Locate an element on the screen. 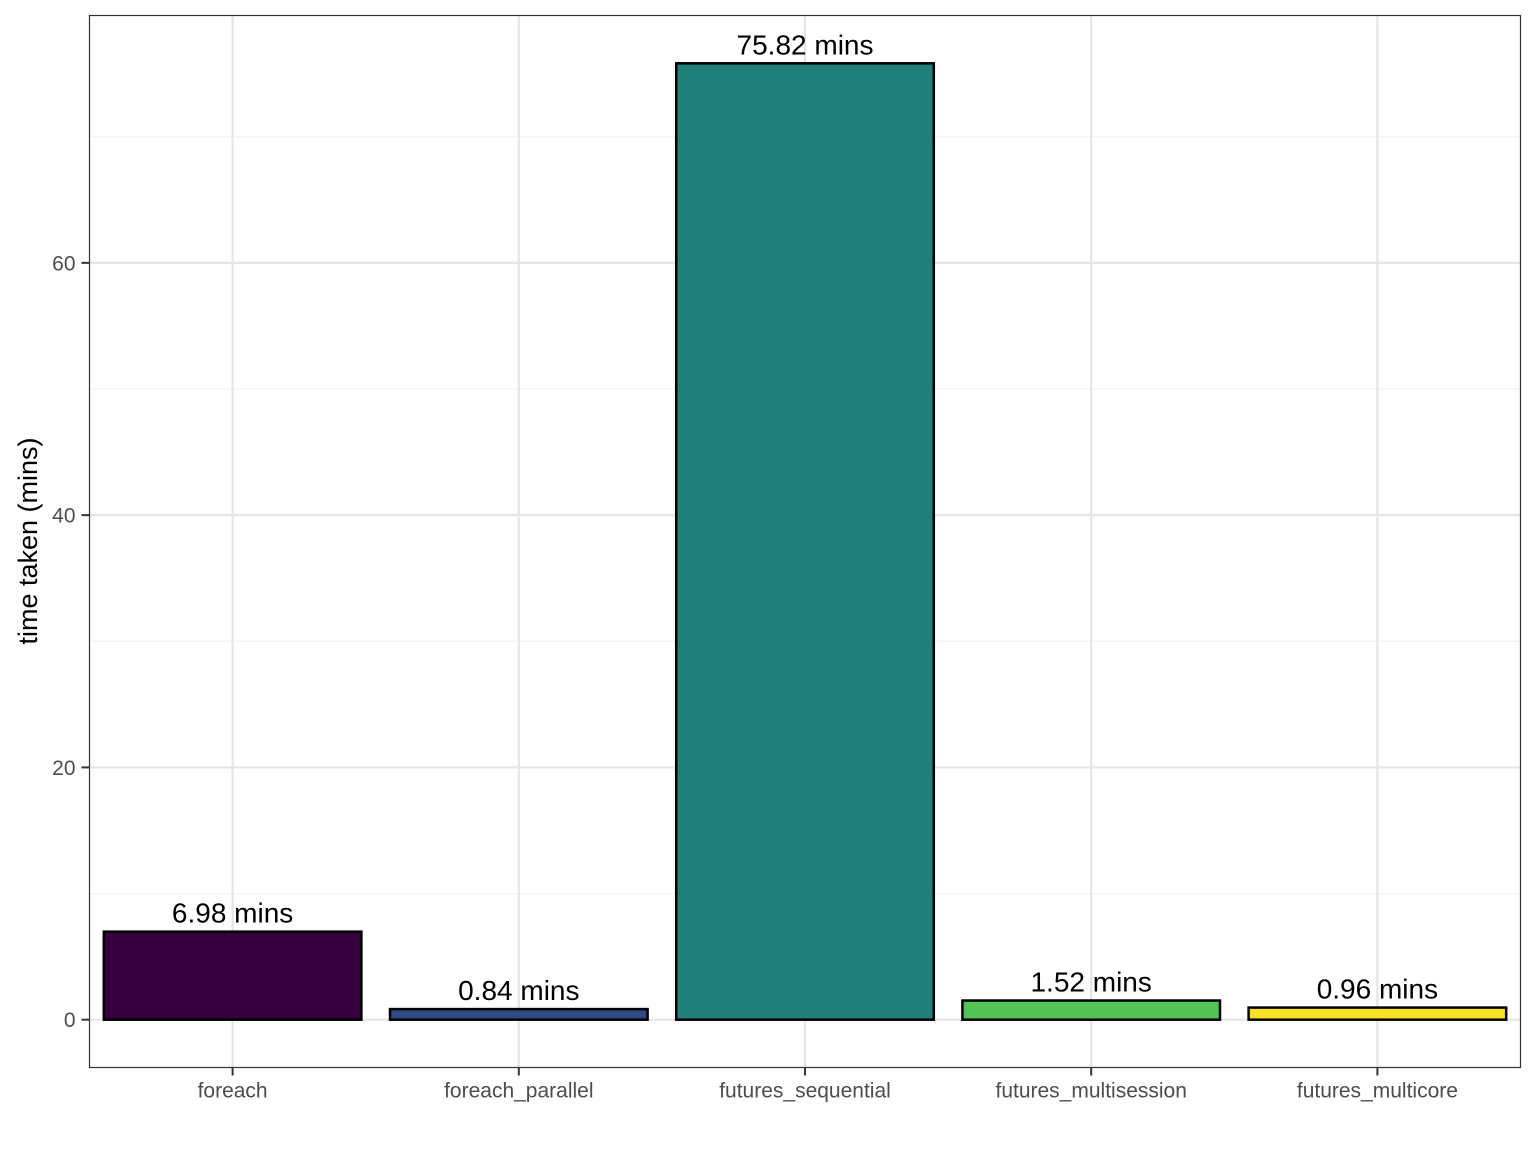  x-tick-label: foreach is located at coordinates (233, 1091).